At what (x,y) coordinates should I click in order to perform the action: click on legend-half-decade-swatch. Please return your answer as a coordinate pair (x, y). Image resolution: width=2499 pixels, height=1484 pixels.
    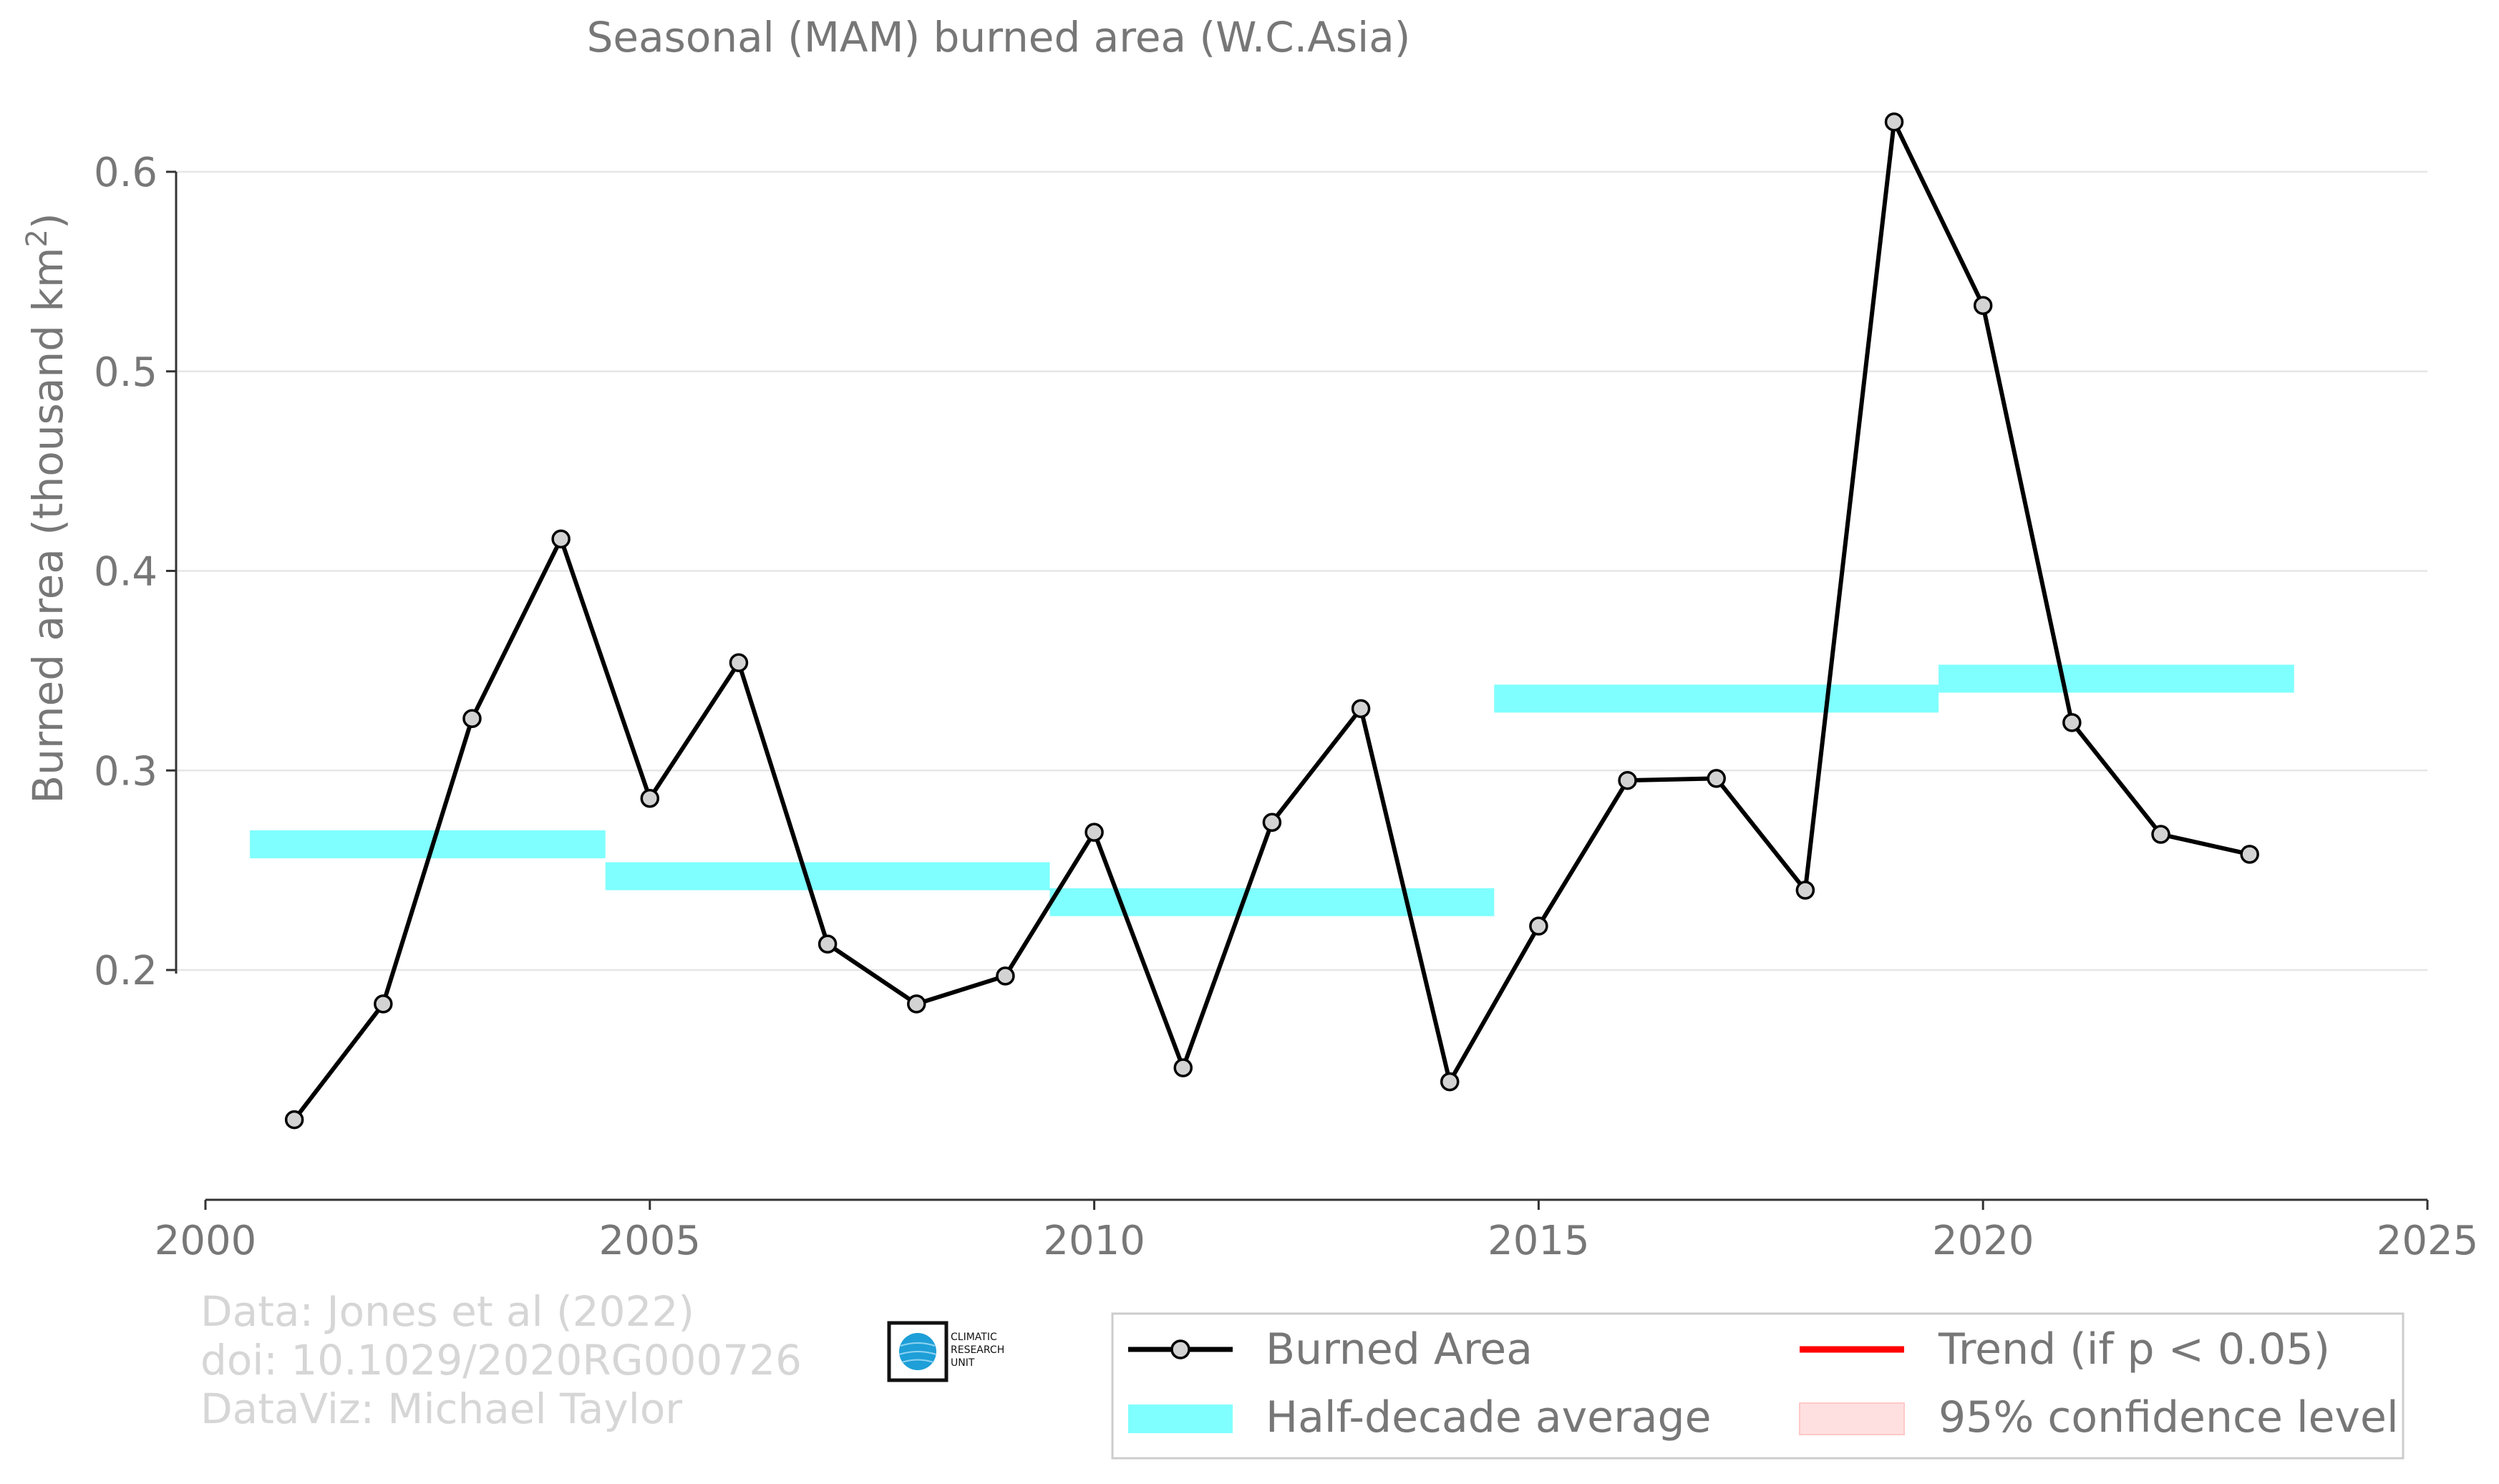
    Looking at the image, I should click on (1180, 1419).